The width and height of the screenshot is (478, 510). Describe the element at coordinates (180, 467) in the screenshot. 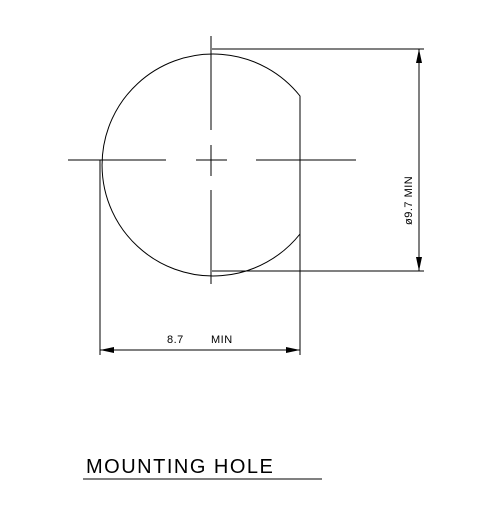

I see `drawing-title-text: MOUNTING HOLE` at that location.